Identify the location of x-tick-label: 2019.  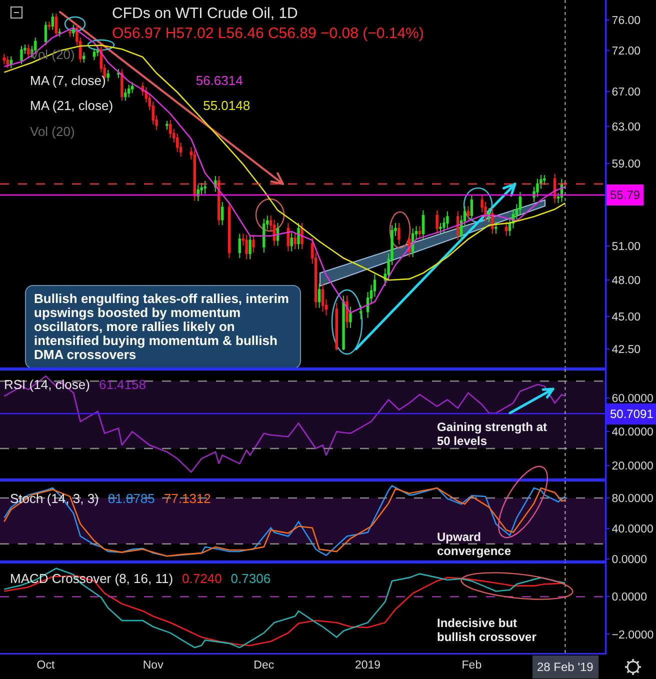
(367, 665).